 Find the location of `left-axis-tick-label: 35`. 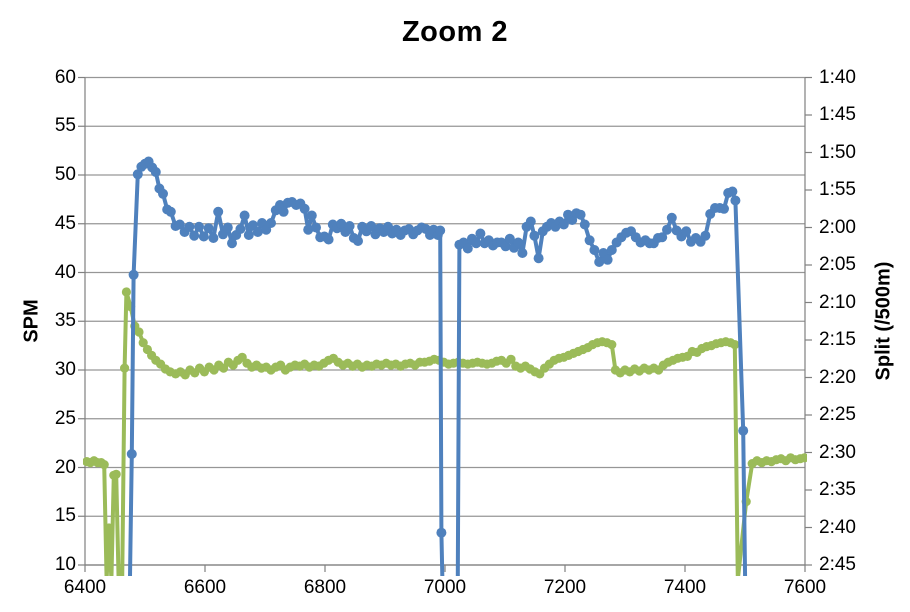

left-axis-tick-label: 35 is located at coordinates (65, 321).